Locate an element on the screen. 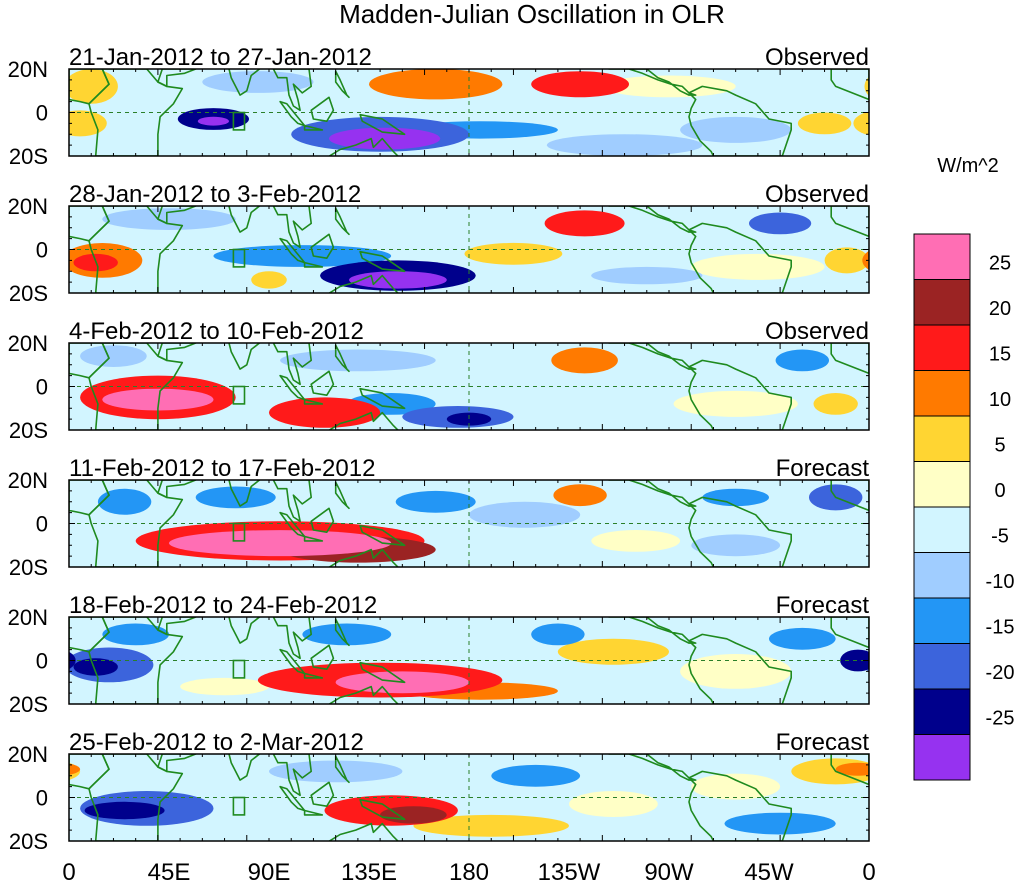  colorbar-tick-label: 25 is located at coordinates (1000, 264).